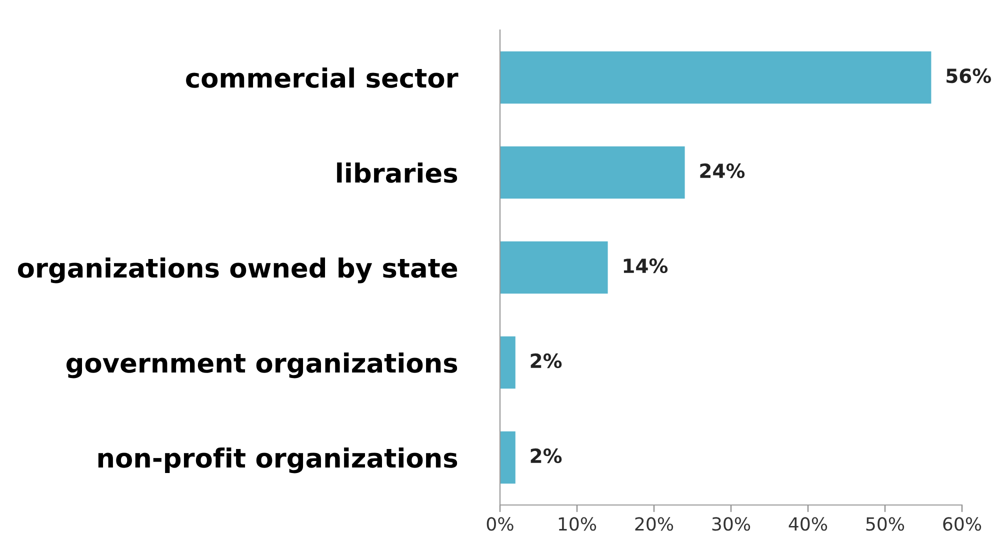  I want to click on y-tick-label: organizations owned by state, so click(238, 270).